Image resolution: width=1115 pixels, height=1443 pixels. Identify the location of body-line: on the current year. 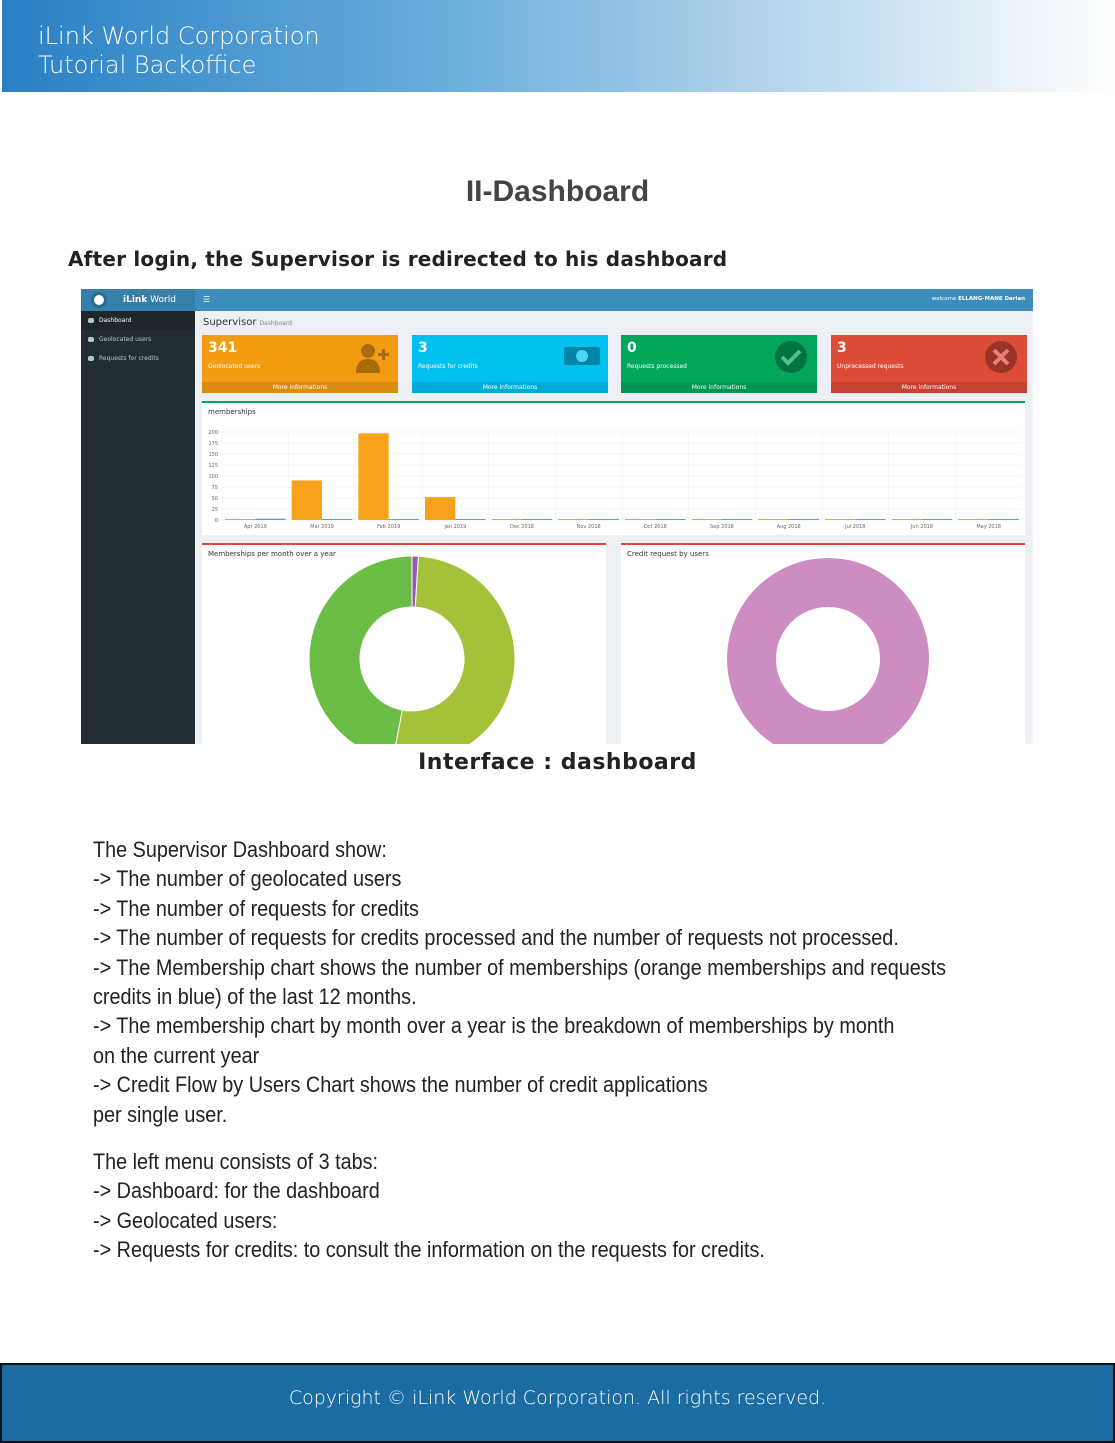
(176, 1055).